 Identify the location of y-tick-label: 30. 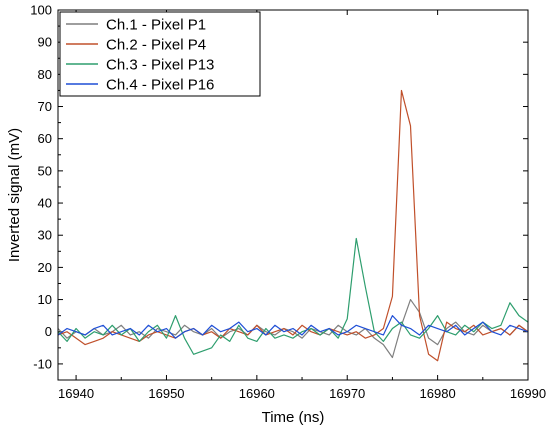
(45, 235).